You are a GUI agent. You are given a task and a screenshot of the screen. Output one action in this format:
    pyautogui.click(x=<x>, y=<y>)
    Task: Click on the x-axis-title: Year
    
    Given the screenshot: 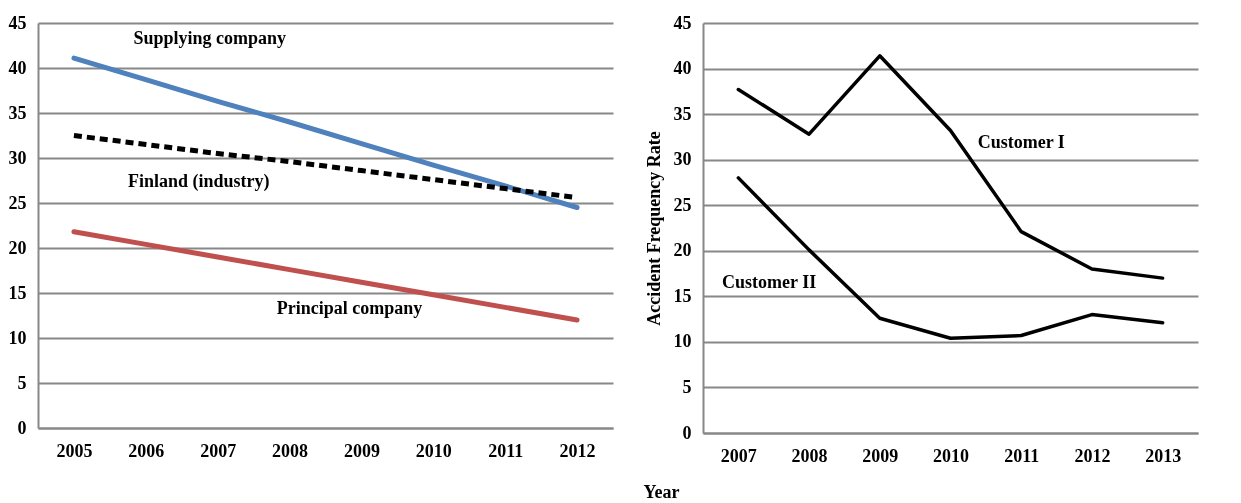 What is the action you would take?
    pyautogui.click(x=661, y=491)
    